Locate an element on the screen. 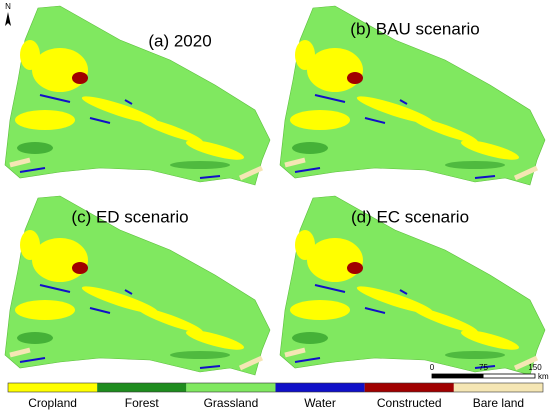  scale-tick-label: 75 is located at coordinates (483, 367).